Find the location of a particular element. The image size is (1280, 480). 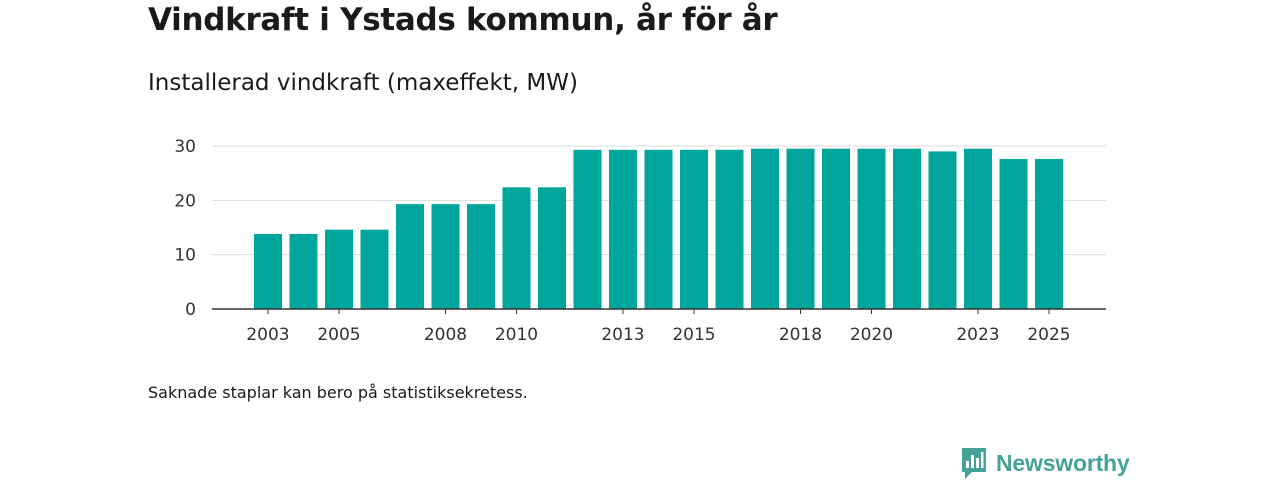

bar-2012 is located at coordinates (587, 229).